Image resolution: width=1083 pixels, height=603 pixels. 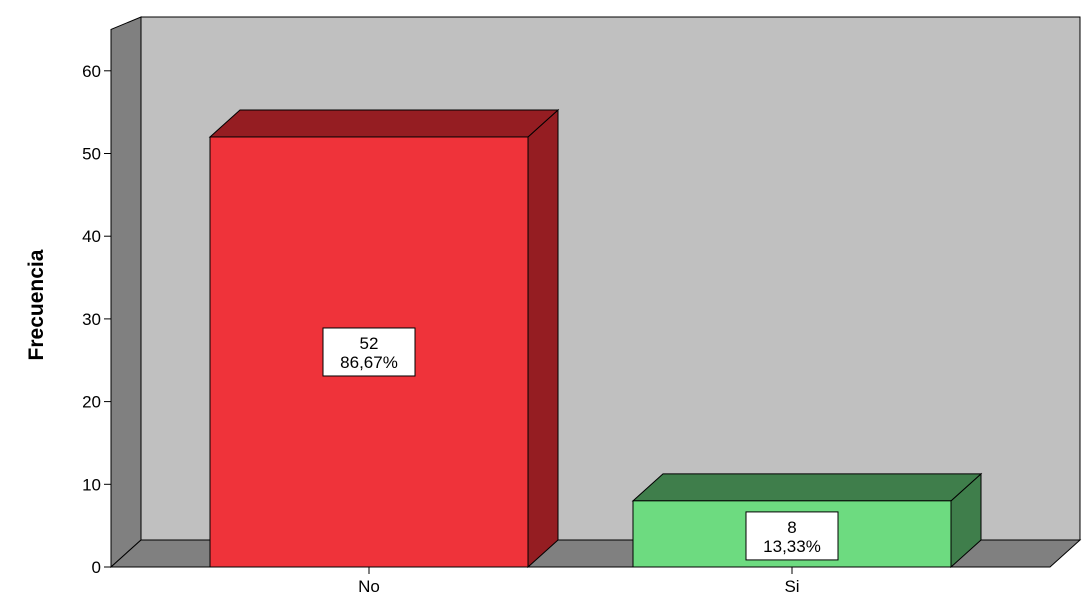 I want to click on x-axis: No Si, so click(x=579, y=581).